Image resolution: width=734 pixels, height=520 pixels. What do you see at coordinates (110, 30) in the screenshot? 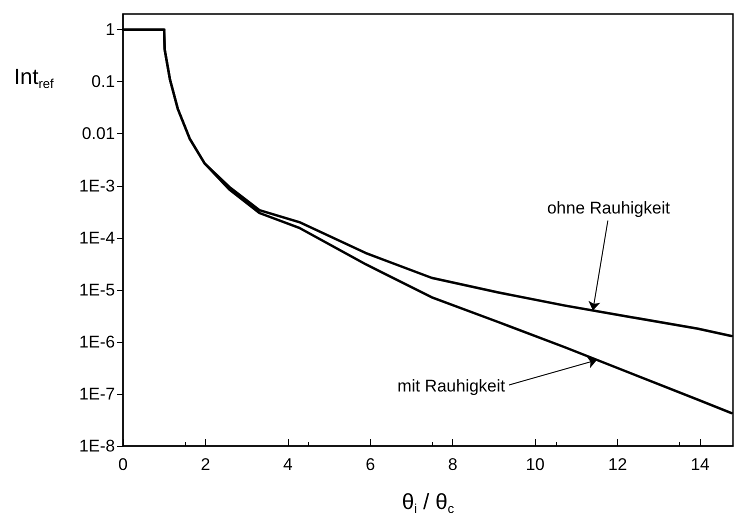
I see `y-tick-label: 1` at bounding box center [110, 30].